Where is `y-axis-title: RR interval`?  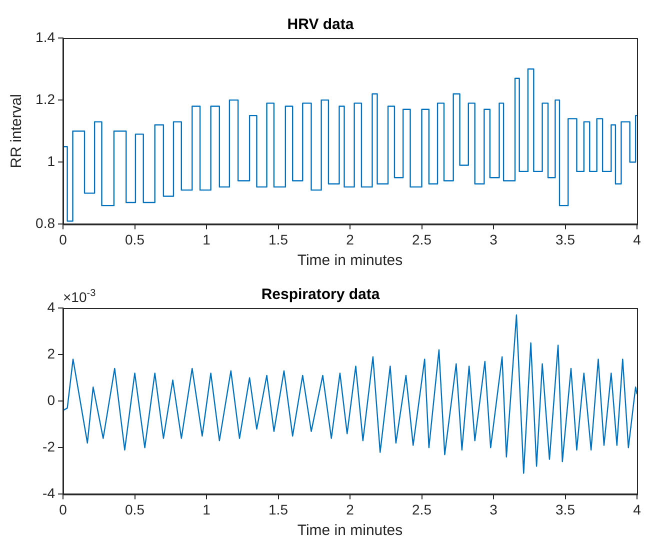 y-axis-title: RR interval is located at coordinates (17, 131).